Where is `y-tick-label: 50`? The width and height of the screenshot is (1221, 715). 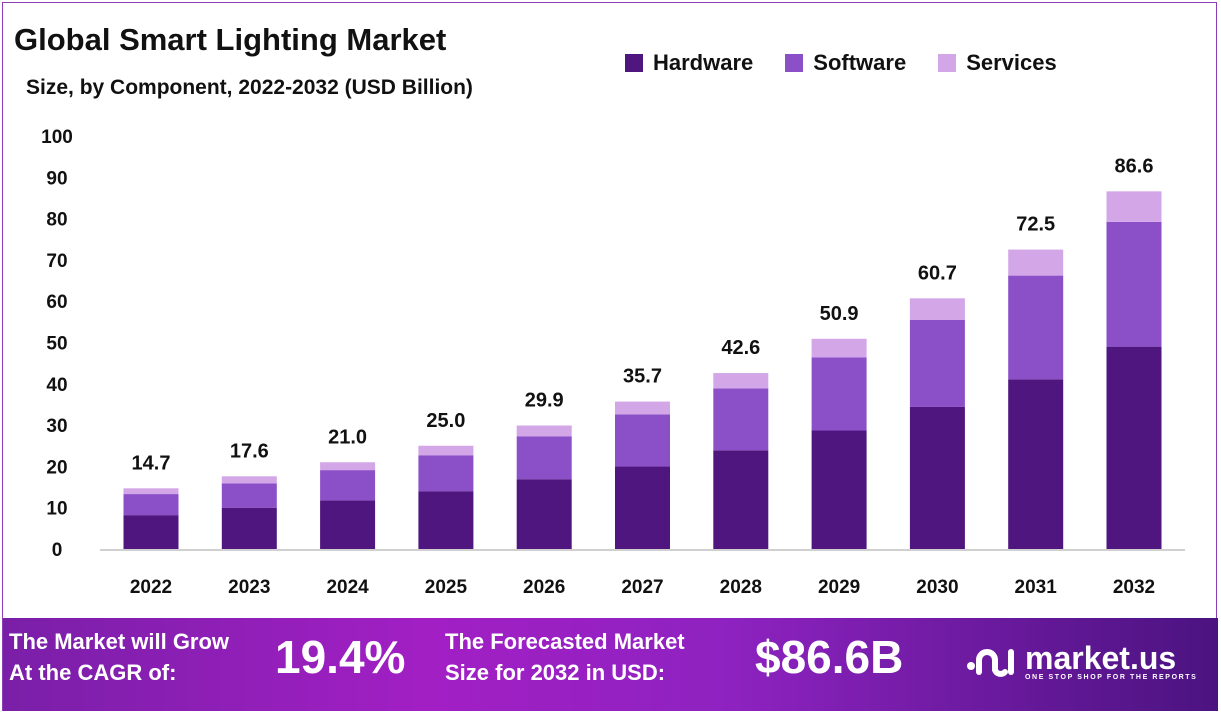
y-tick-label: 50 is located at coordinates (56, 344).